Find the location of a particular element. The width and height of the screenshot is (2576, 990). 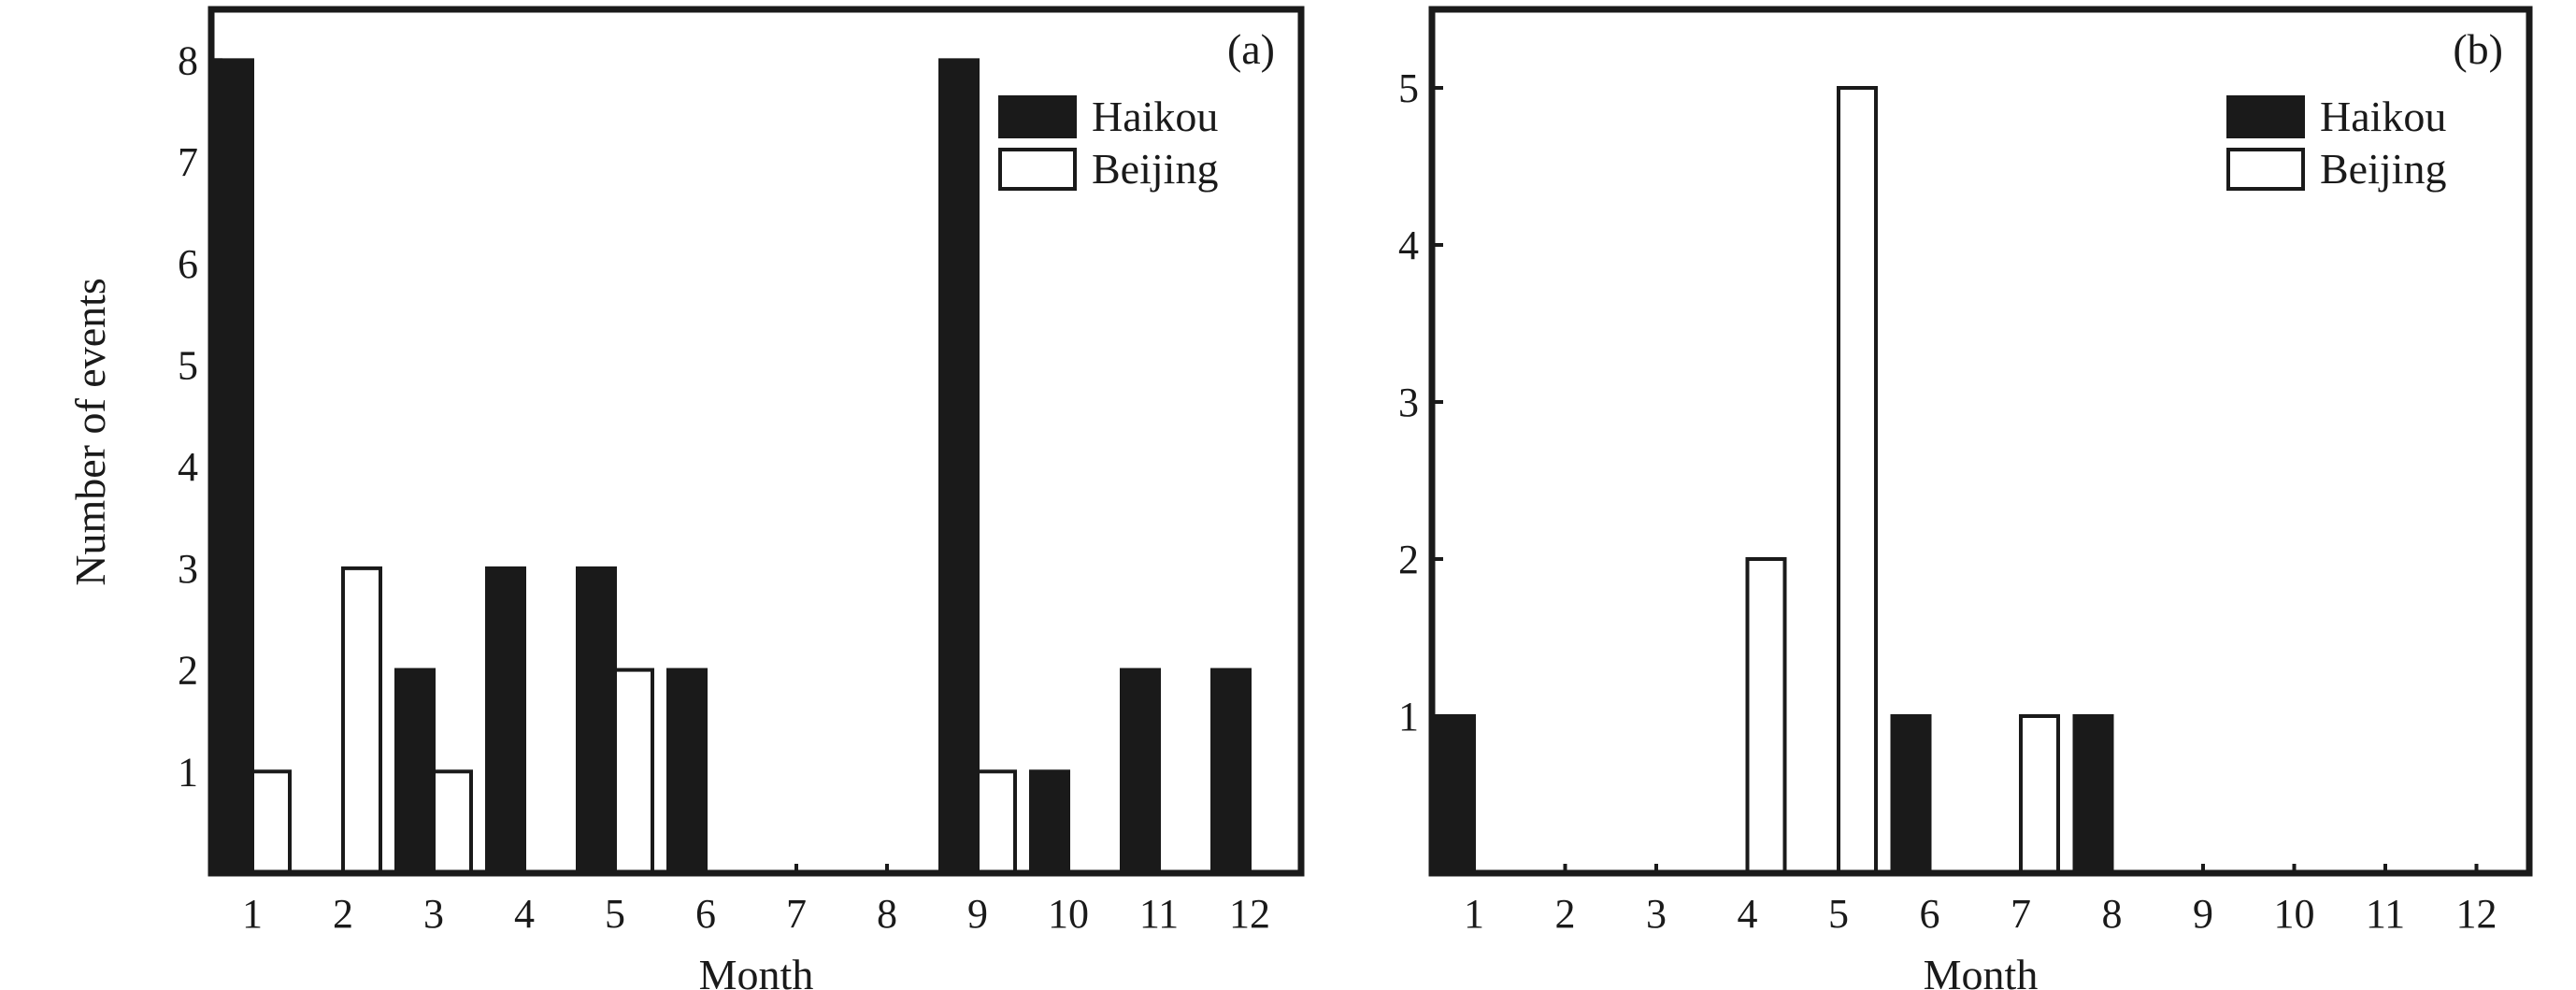

y-tick-label: 7 is located at coordinates (188, 162).